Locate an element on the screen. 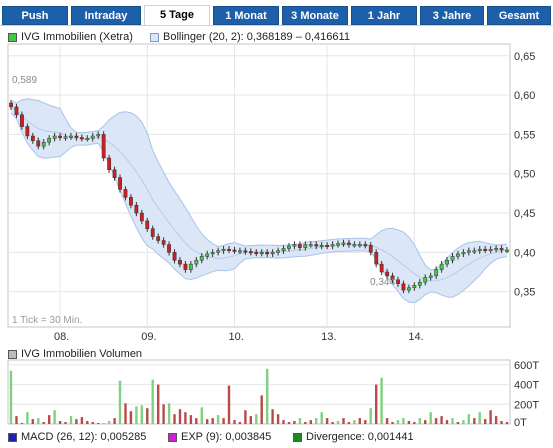  divergence-legend: Divergence: 0,001441 is located at coordinates (353, 437).